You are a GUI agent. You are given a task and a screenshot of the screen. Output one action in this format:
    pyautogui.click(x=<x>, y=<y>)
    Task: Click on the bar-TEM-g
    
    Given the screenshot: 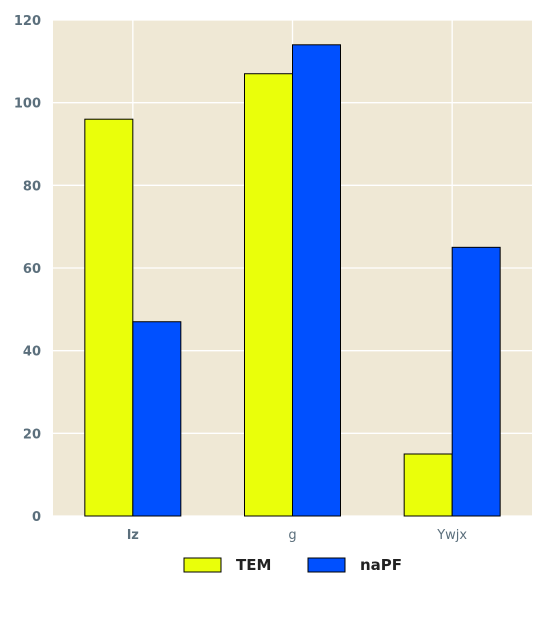 What is the action you would take?
    pyautogui.click(x=269, y=295)
    